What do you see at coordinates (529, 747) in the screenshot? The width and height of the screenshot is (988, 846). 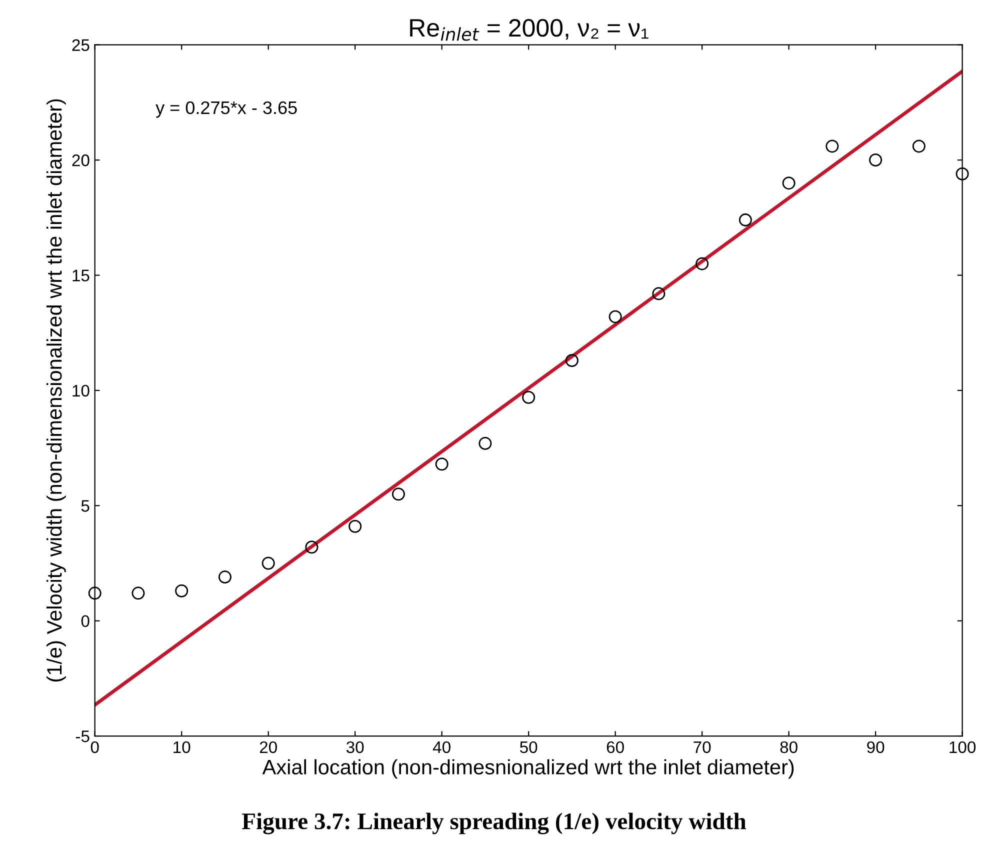 I see `x-tick-label: 50` at bounding box center [529, 747].